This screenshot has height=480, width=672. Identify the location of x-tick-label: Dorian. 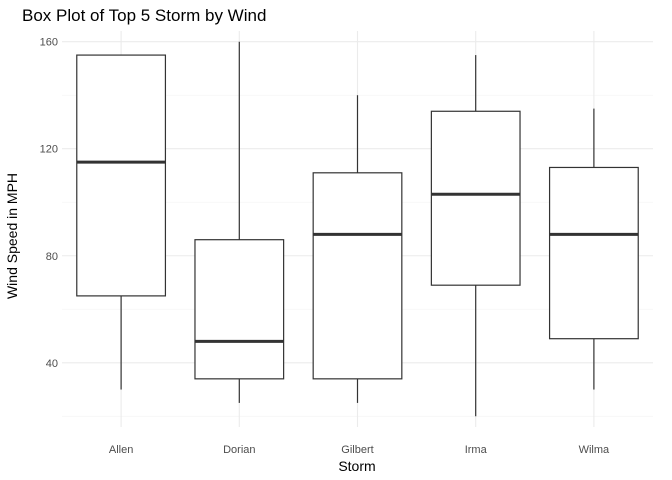
(239, 450).